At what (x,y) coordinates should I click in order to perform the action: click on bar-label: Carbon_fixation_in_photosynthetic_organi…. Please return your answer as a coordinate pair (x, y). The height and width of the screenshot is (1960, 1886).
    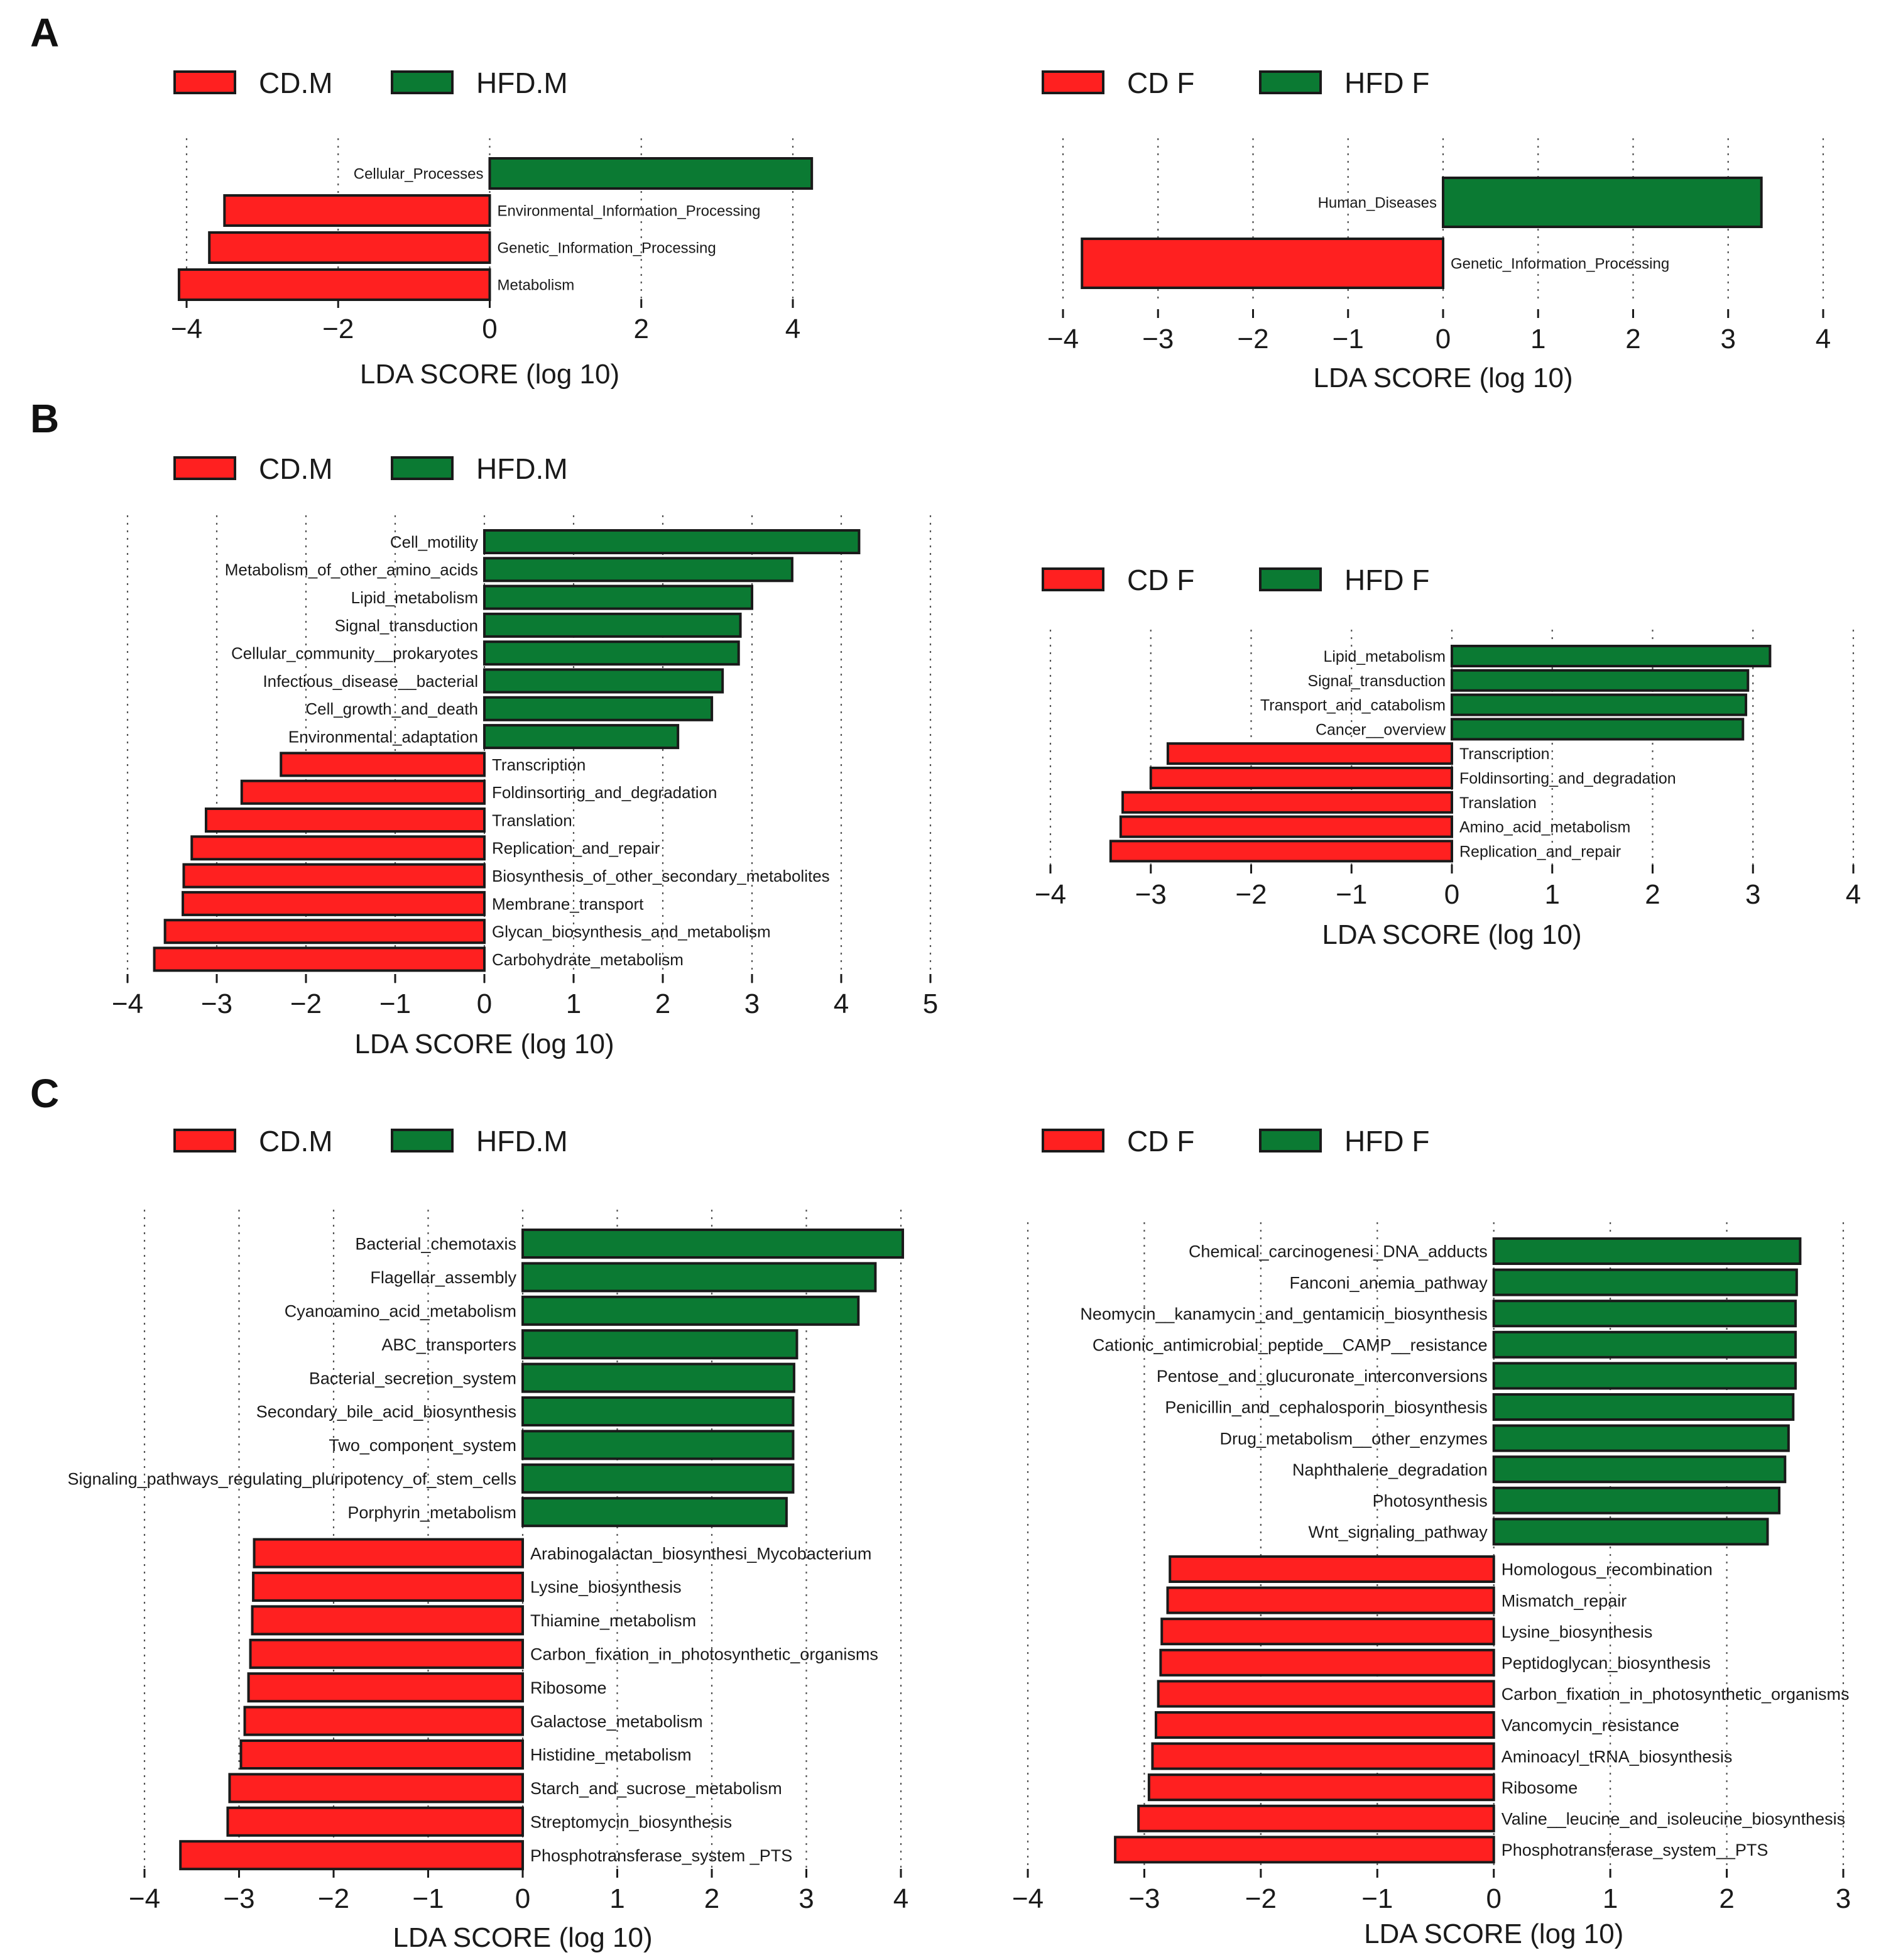
    Looking at the image, I should click on (704, 1655).